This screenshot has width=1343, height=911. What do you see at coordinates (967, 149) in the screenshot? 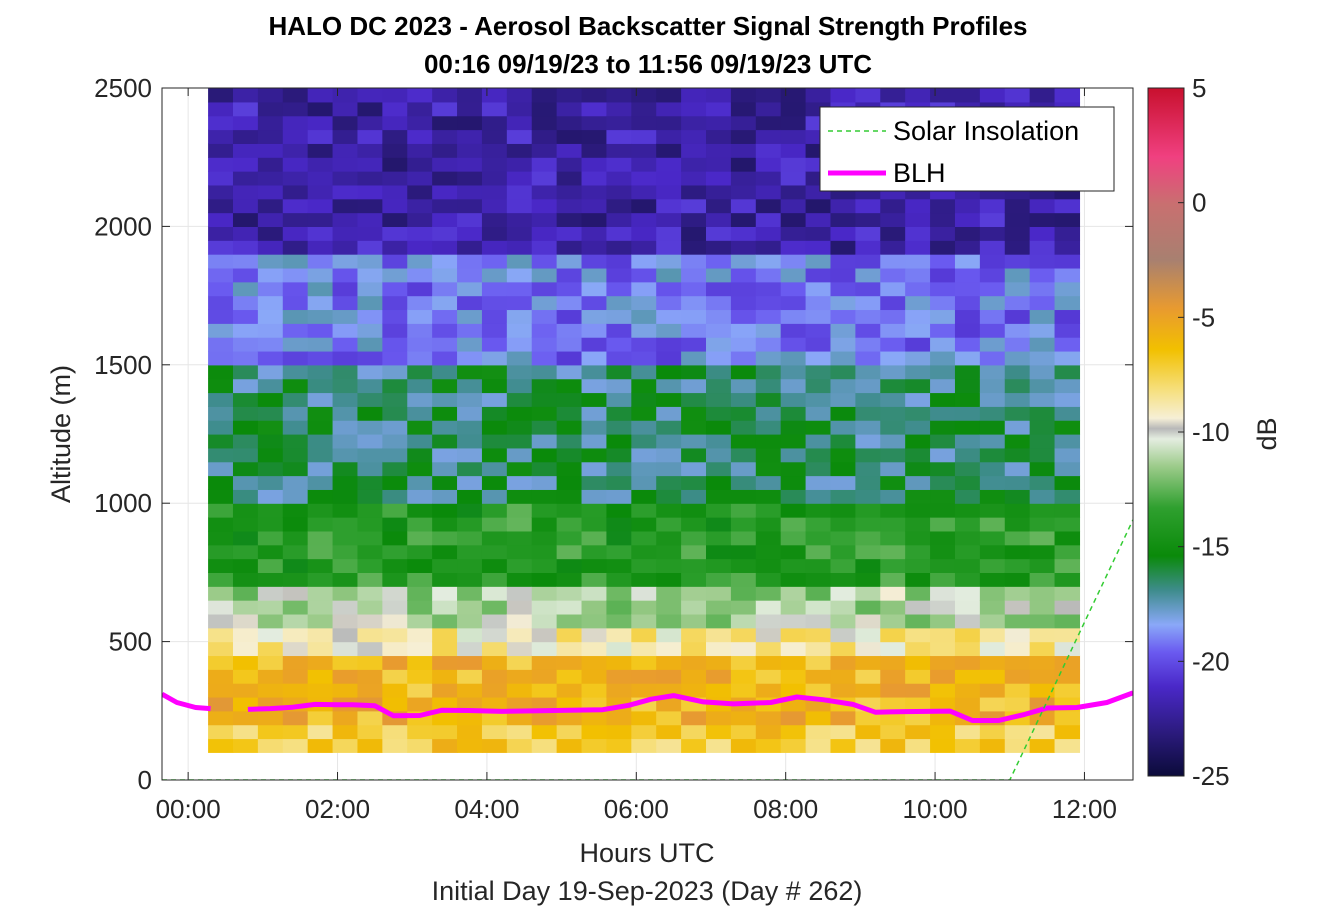
I see `legend-box` at bounding box center [967, 149].